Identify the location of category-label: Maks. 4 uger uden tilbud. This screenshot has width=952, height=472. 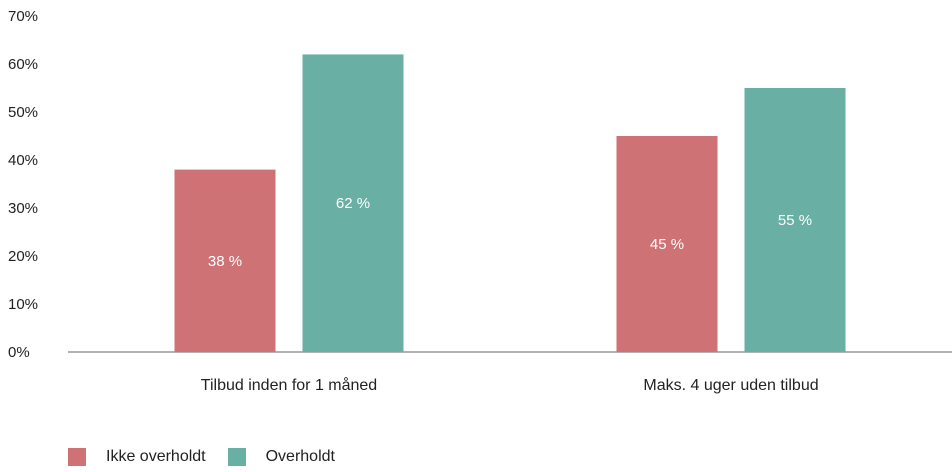
(730, 385).